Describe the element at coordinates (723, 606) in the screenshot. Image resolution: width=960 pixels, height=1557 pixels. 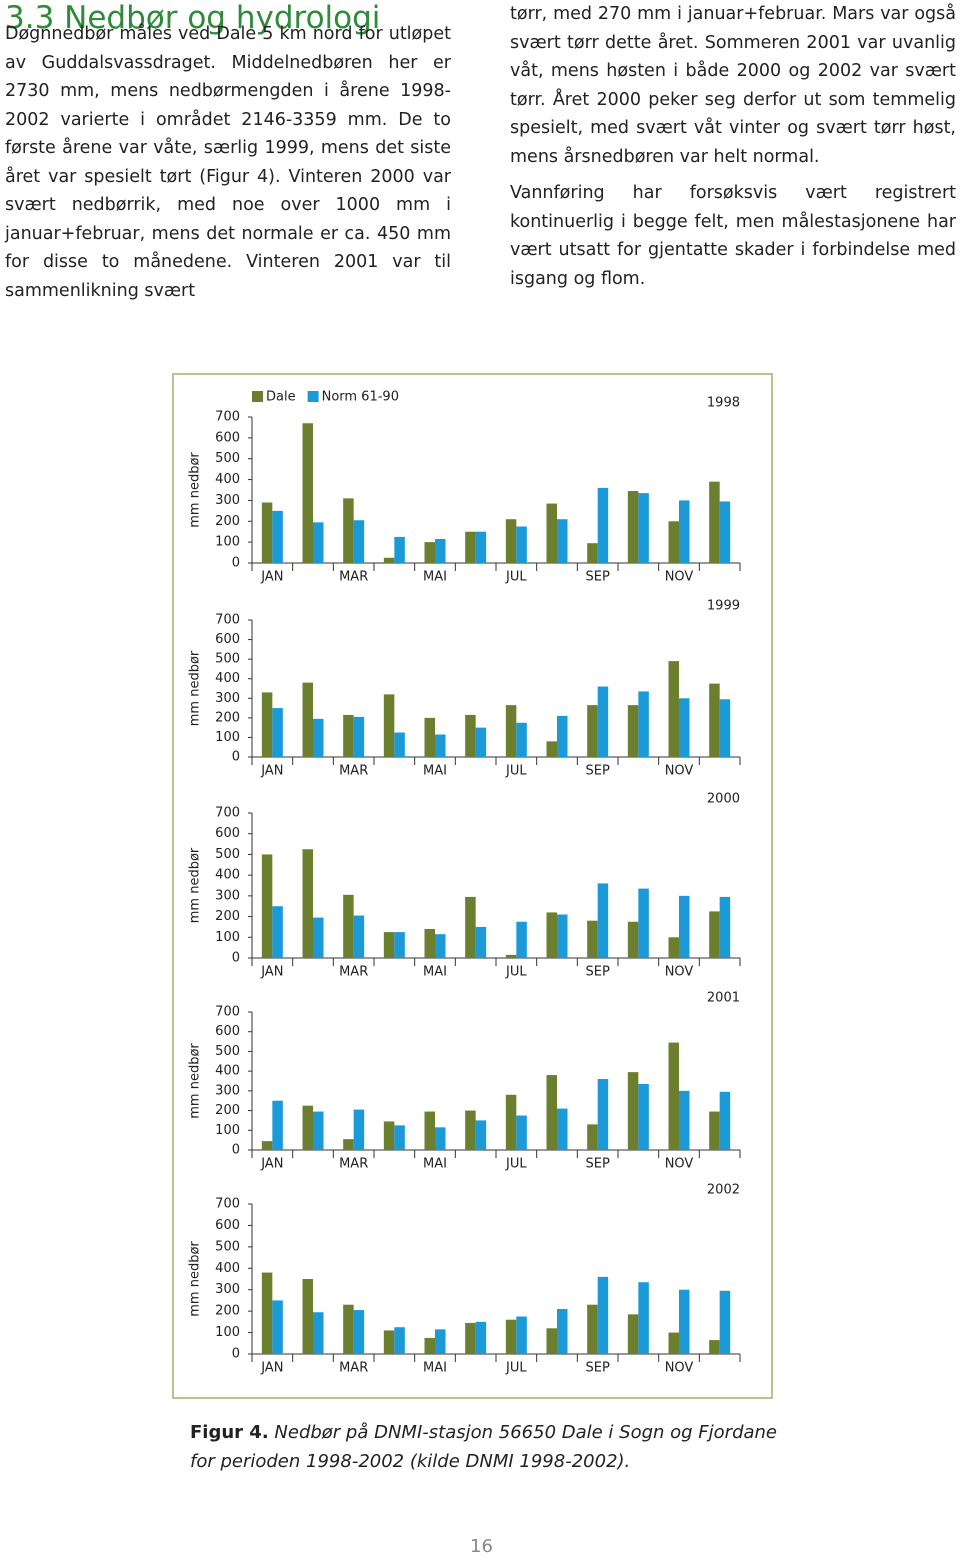
I see `chart-title: 1999` at that location.